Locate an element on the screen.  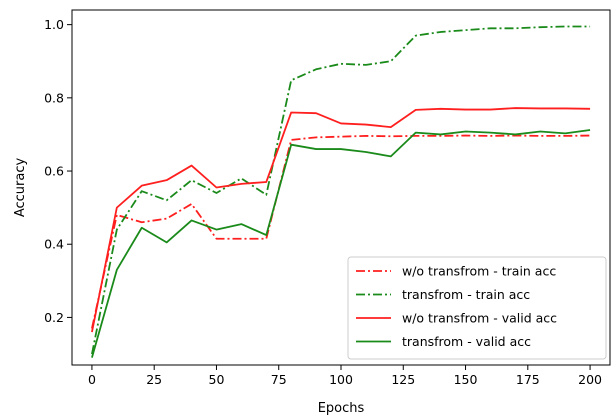
x-tick-label: 50 is located at coordinates (217, 379).